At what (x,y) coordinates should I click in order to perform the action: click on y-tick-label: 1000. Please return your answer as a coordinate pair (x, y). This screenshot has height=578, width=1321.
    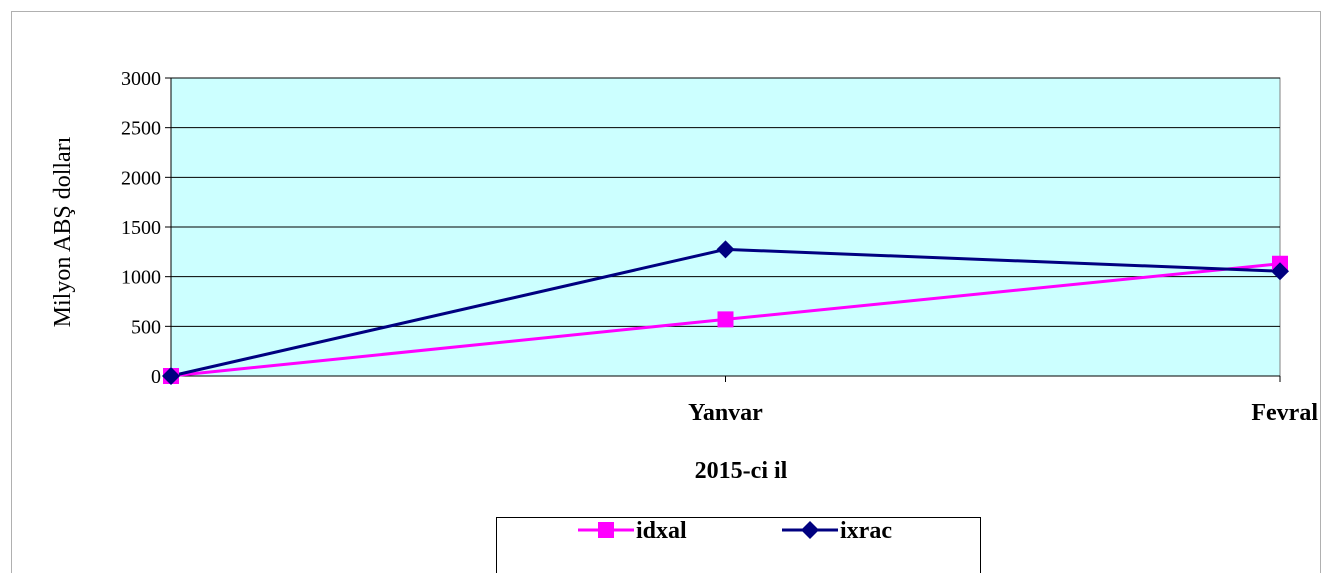
    Looking at the image, I should click on (141, 278).